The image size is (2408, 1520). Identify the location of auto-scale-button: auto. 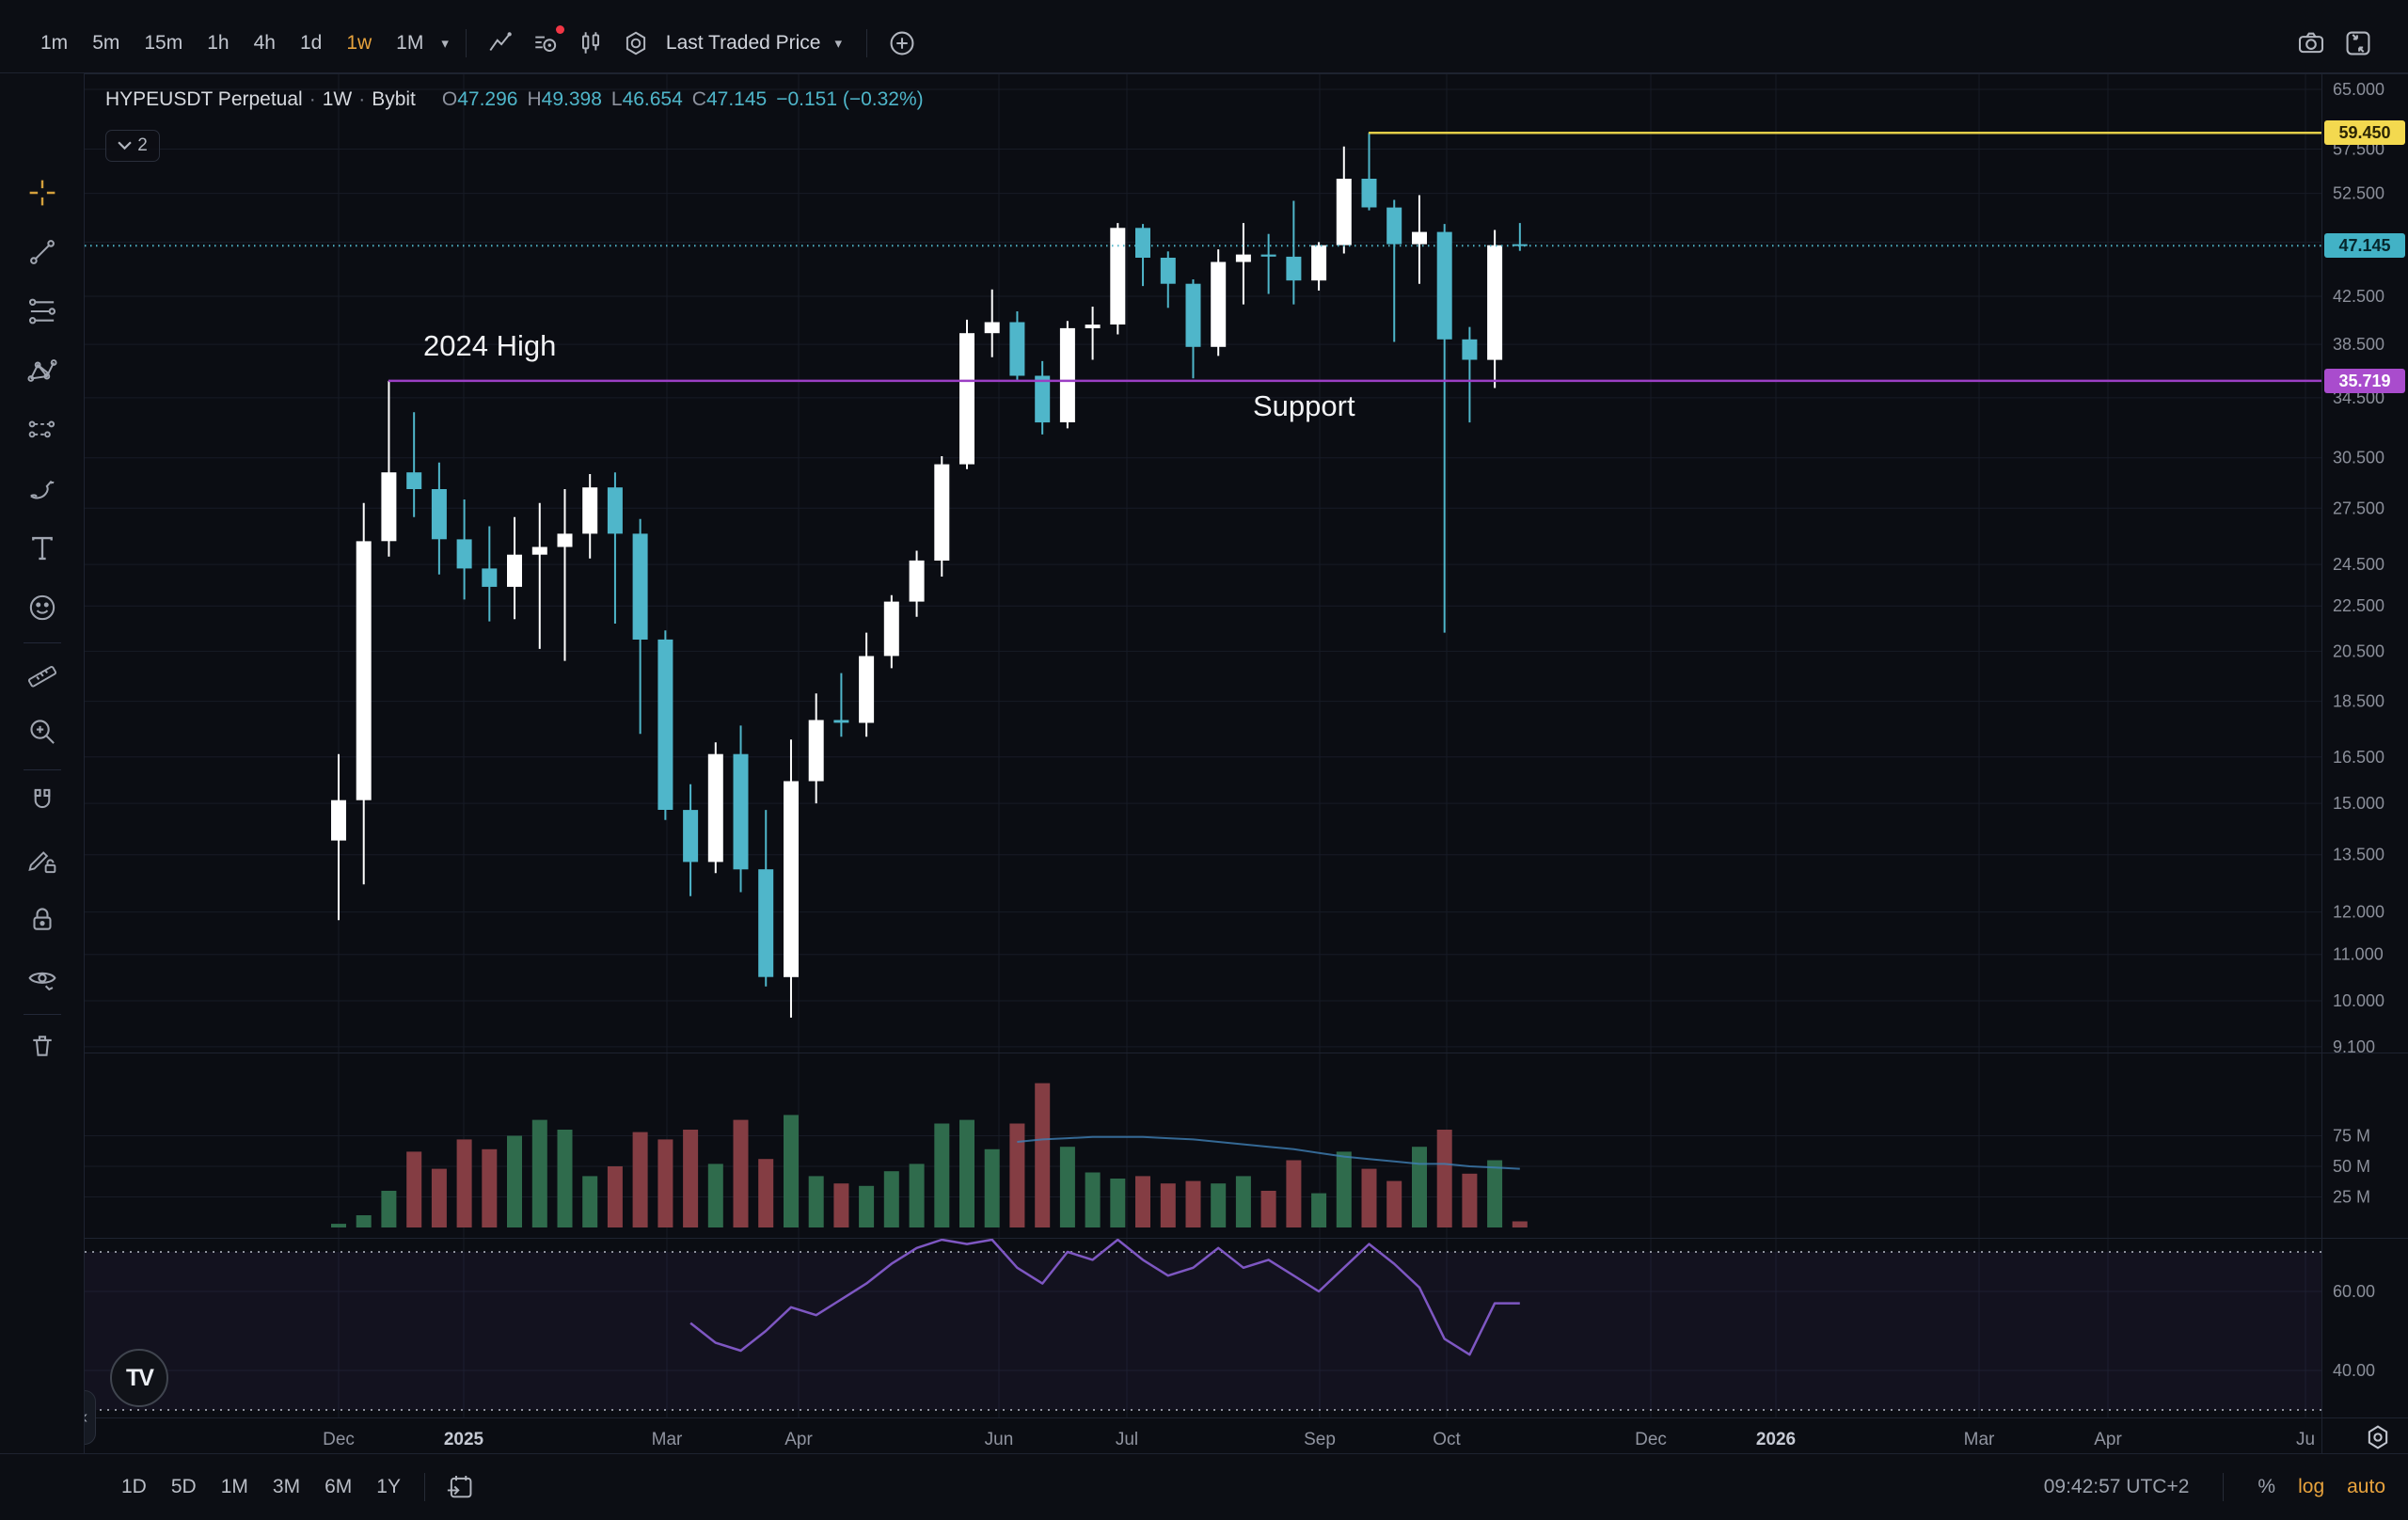
(2366, 1486).